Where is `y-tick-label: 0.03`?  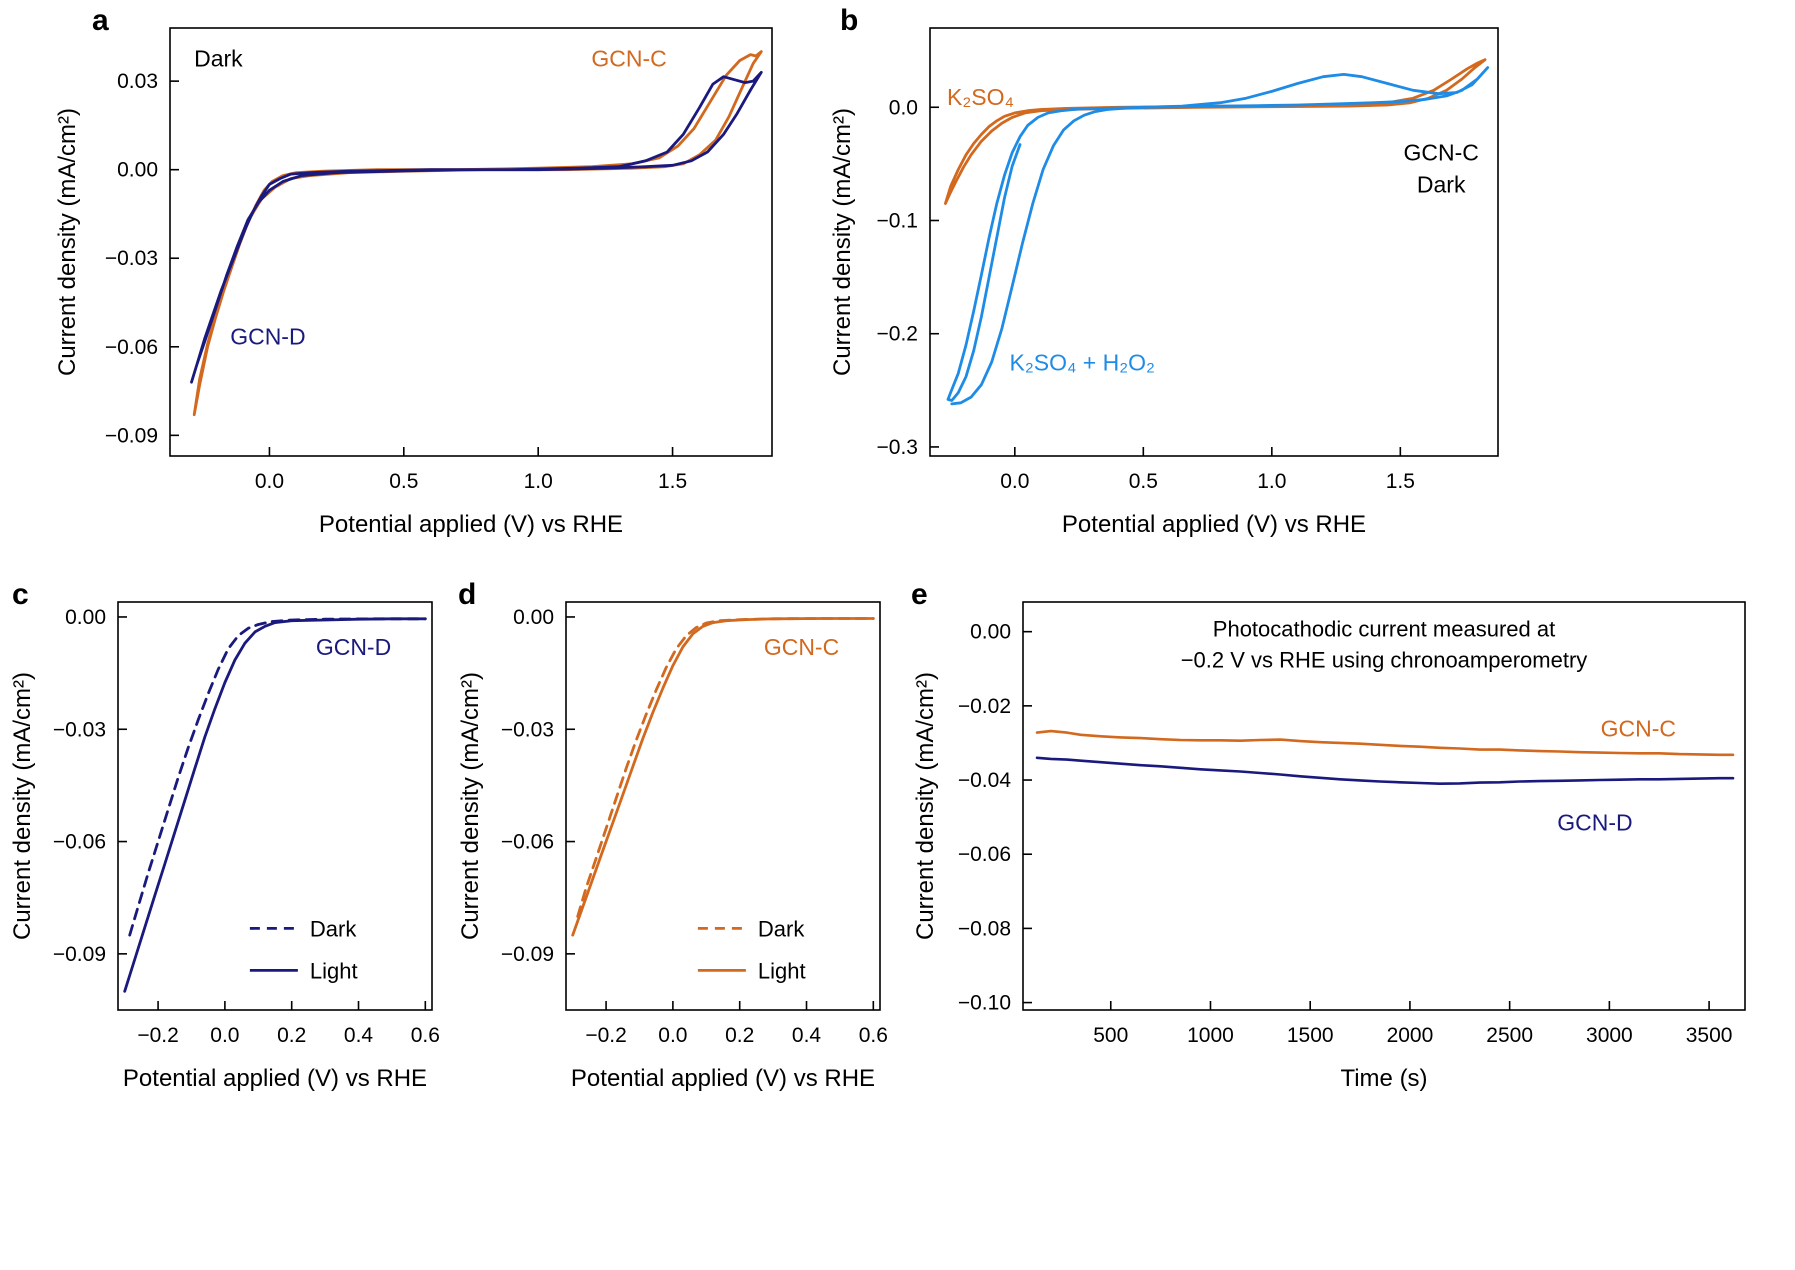
y-tick-label: 0.03 is located at coordinates (137, 81).